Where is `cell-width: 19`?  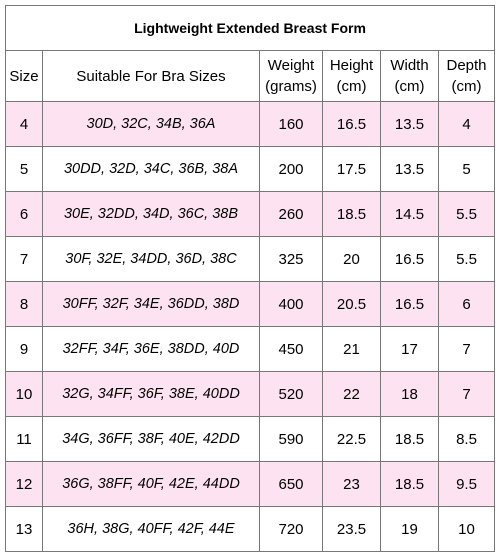 cell-width: 19 is located at coordinates (409, 529).